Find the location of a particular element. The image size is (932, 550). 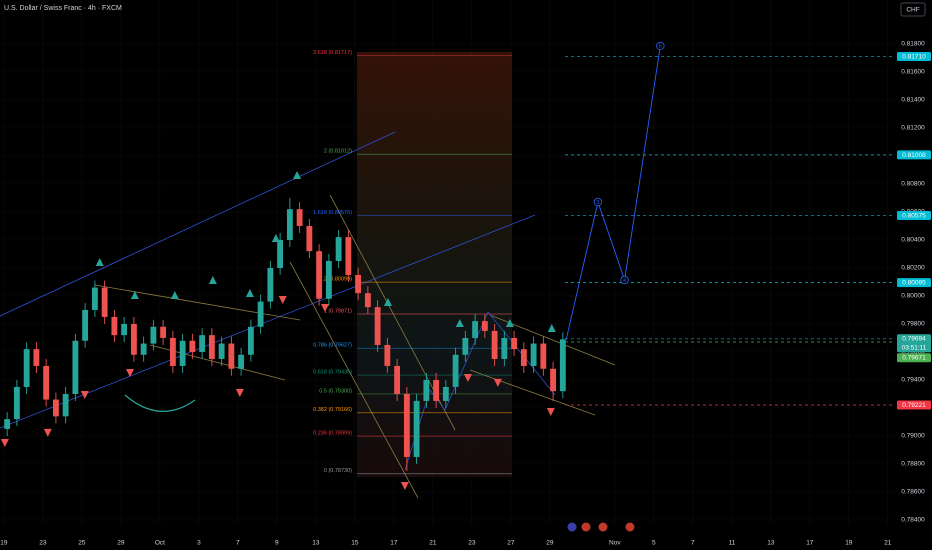

wave-projection: 3 4 5 is located at coordinates (615, 191).